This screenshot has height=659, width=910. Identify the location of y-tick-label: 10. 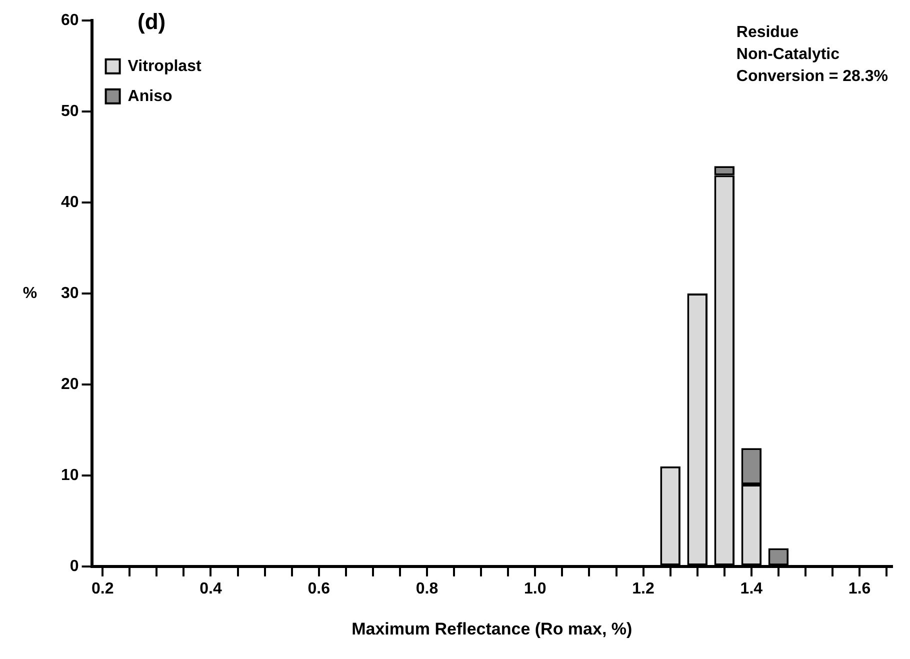
(70, 475).